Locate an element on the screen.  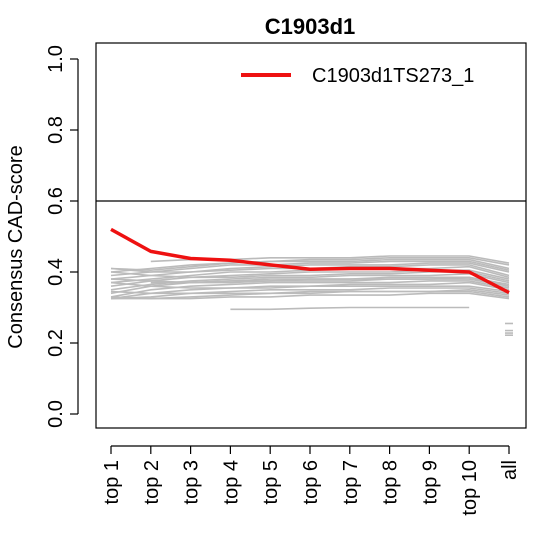
y-tick-label: 0.4 is located at coordinates (56, 272).